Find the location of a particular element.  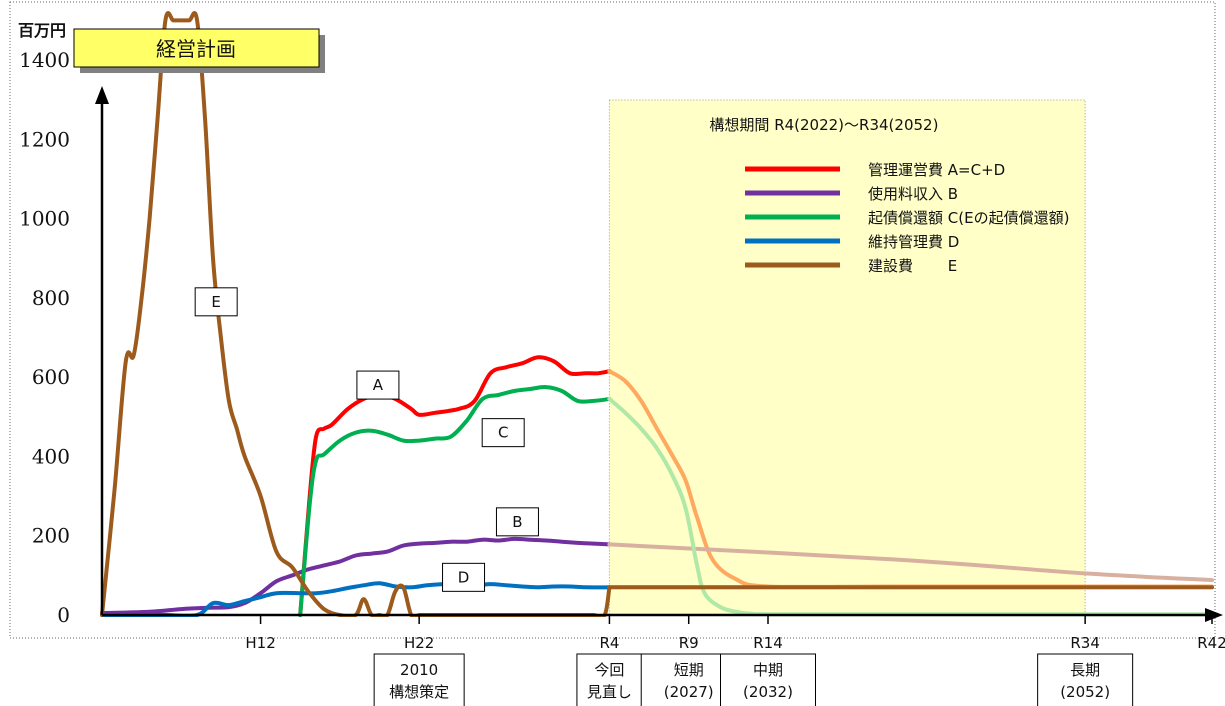

callout-box-D is located at coordinates (464, 577).